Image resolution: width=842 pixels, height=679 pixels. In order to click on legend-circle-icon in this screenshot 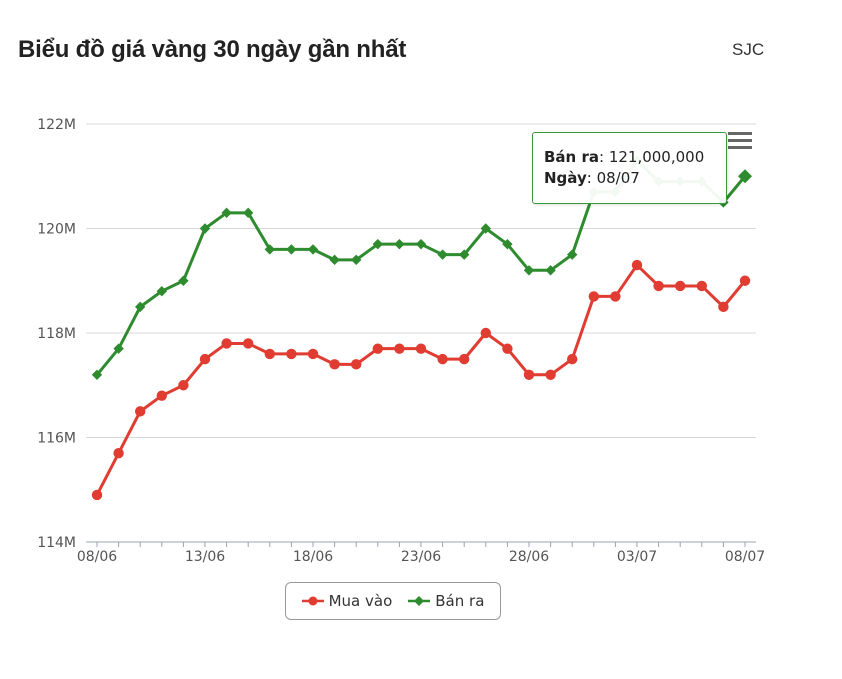, I will do `click(312, 601)`.